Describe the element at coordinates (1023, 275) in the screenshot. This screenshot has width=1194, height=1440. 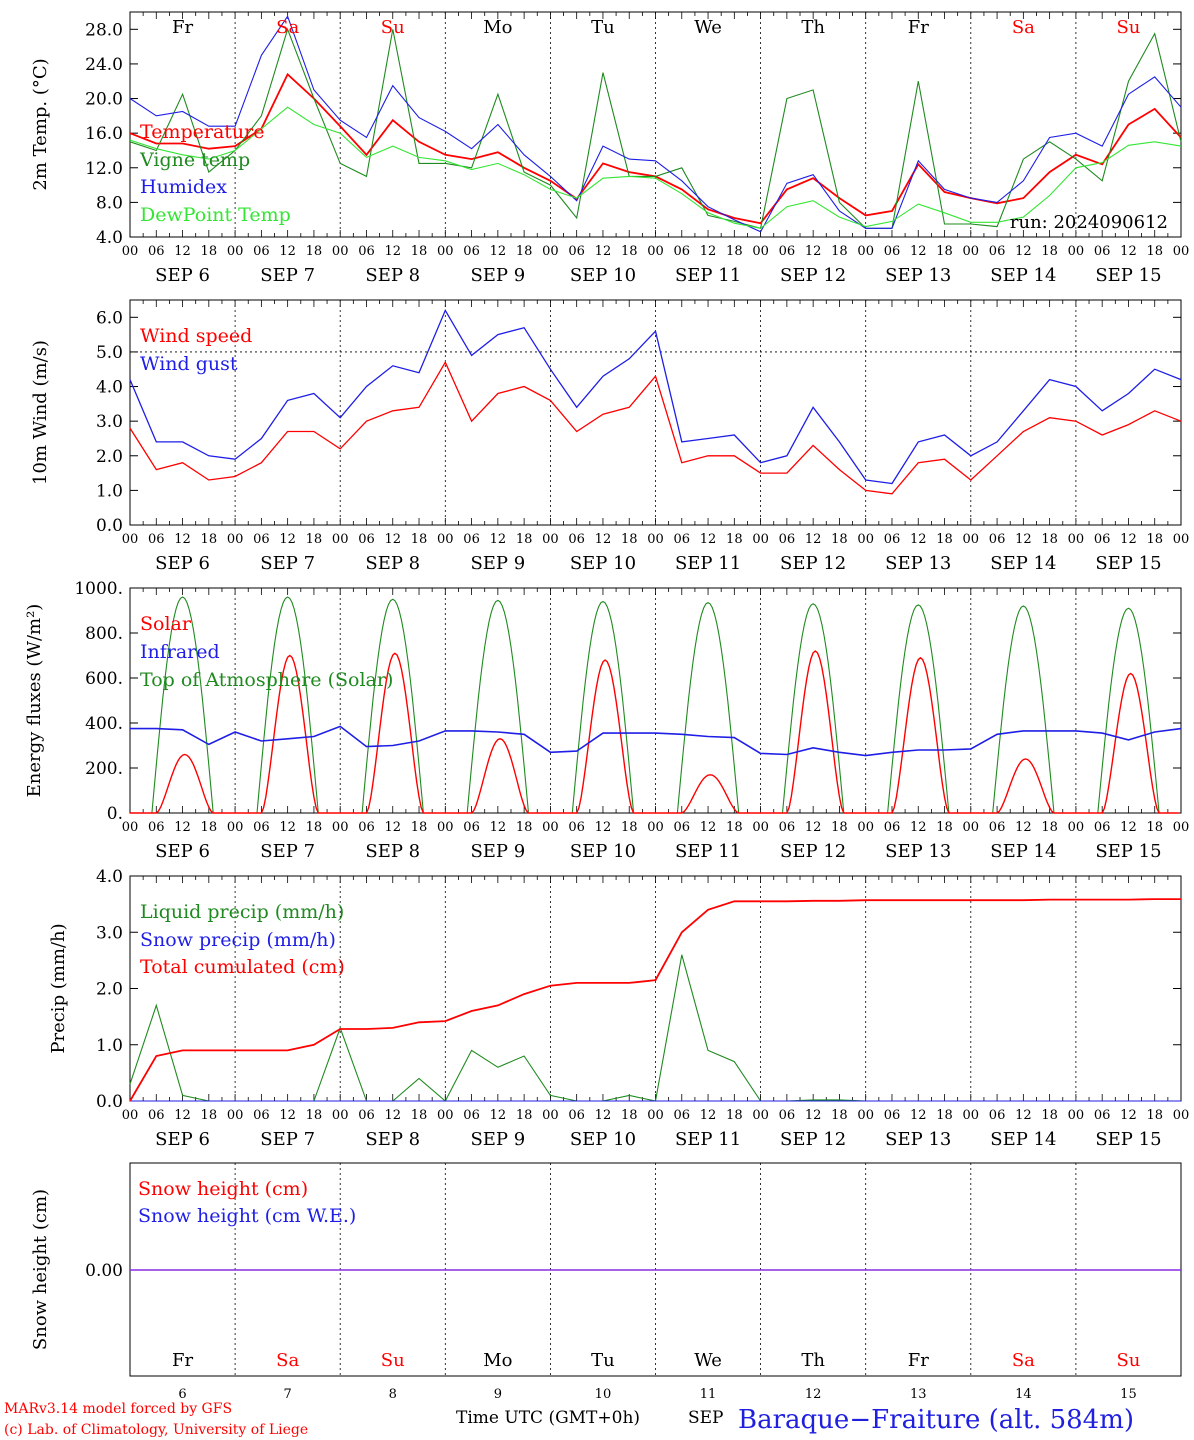
I see `date-label: SEP 14` at that location.